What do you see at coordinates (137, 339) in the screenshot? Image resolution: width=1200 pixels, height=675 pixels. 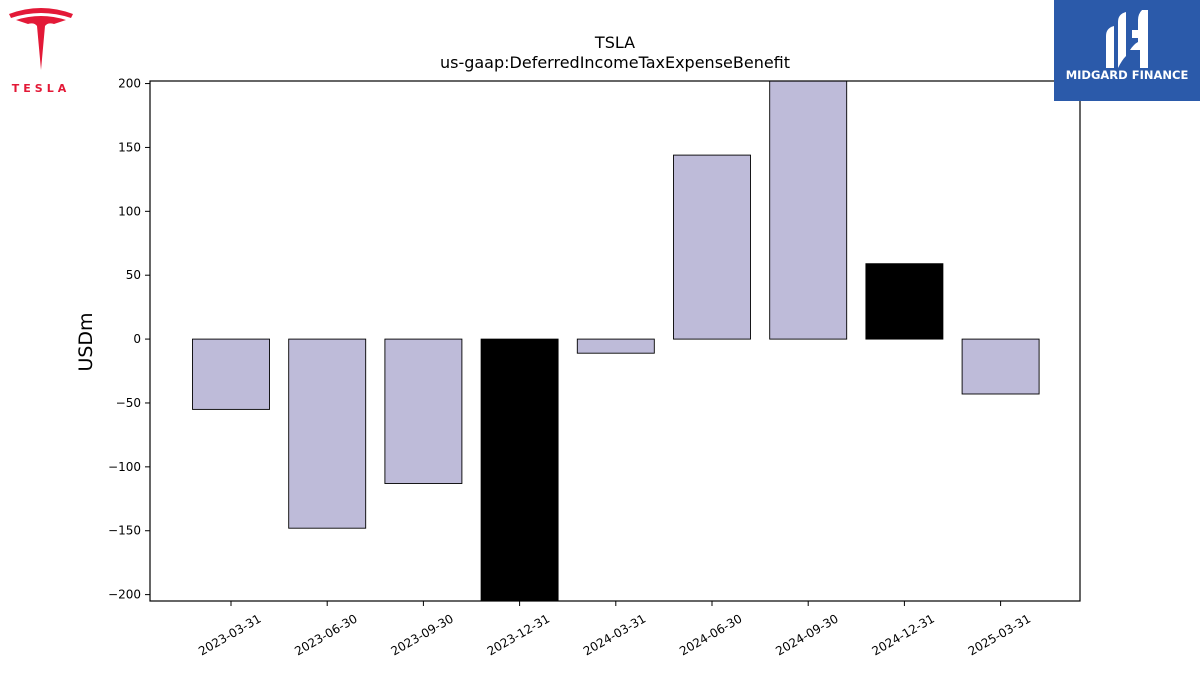 I see `y-tick-label: 0` at bounding box center [137, 339].